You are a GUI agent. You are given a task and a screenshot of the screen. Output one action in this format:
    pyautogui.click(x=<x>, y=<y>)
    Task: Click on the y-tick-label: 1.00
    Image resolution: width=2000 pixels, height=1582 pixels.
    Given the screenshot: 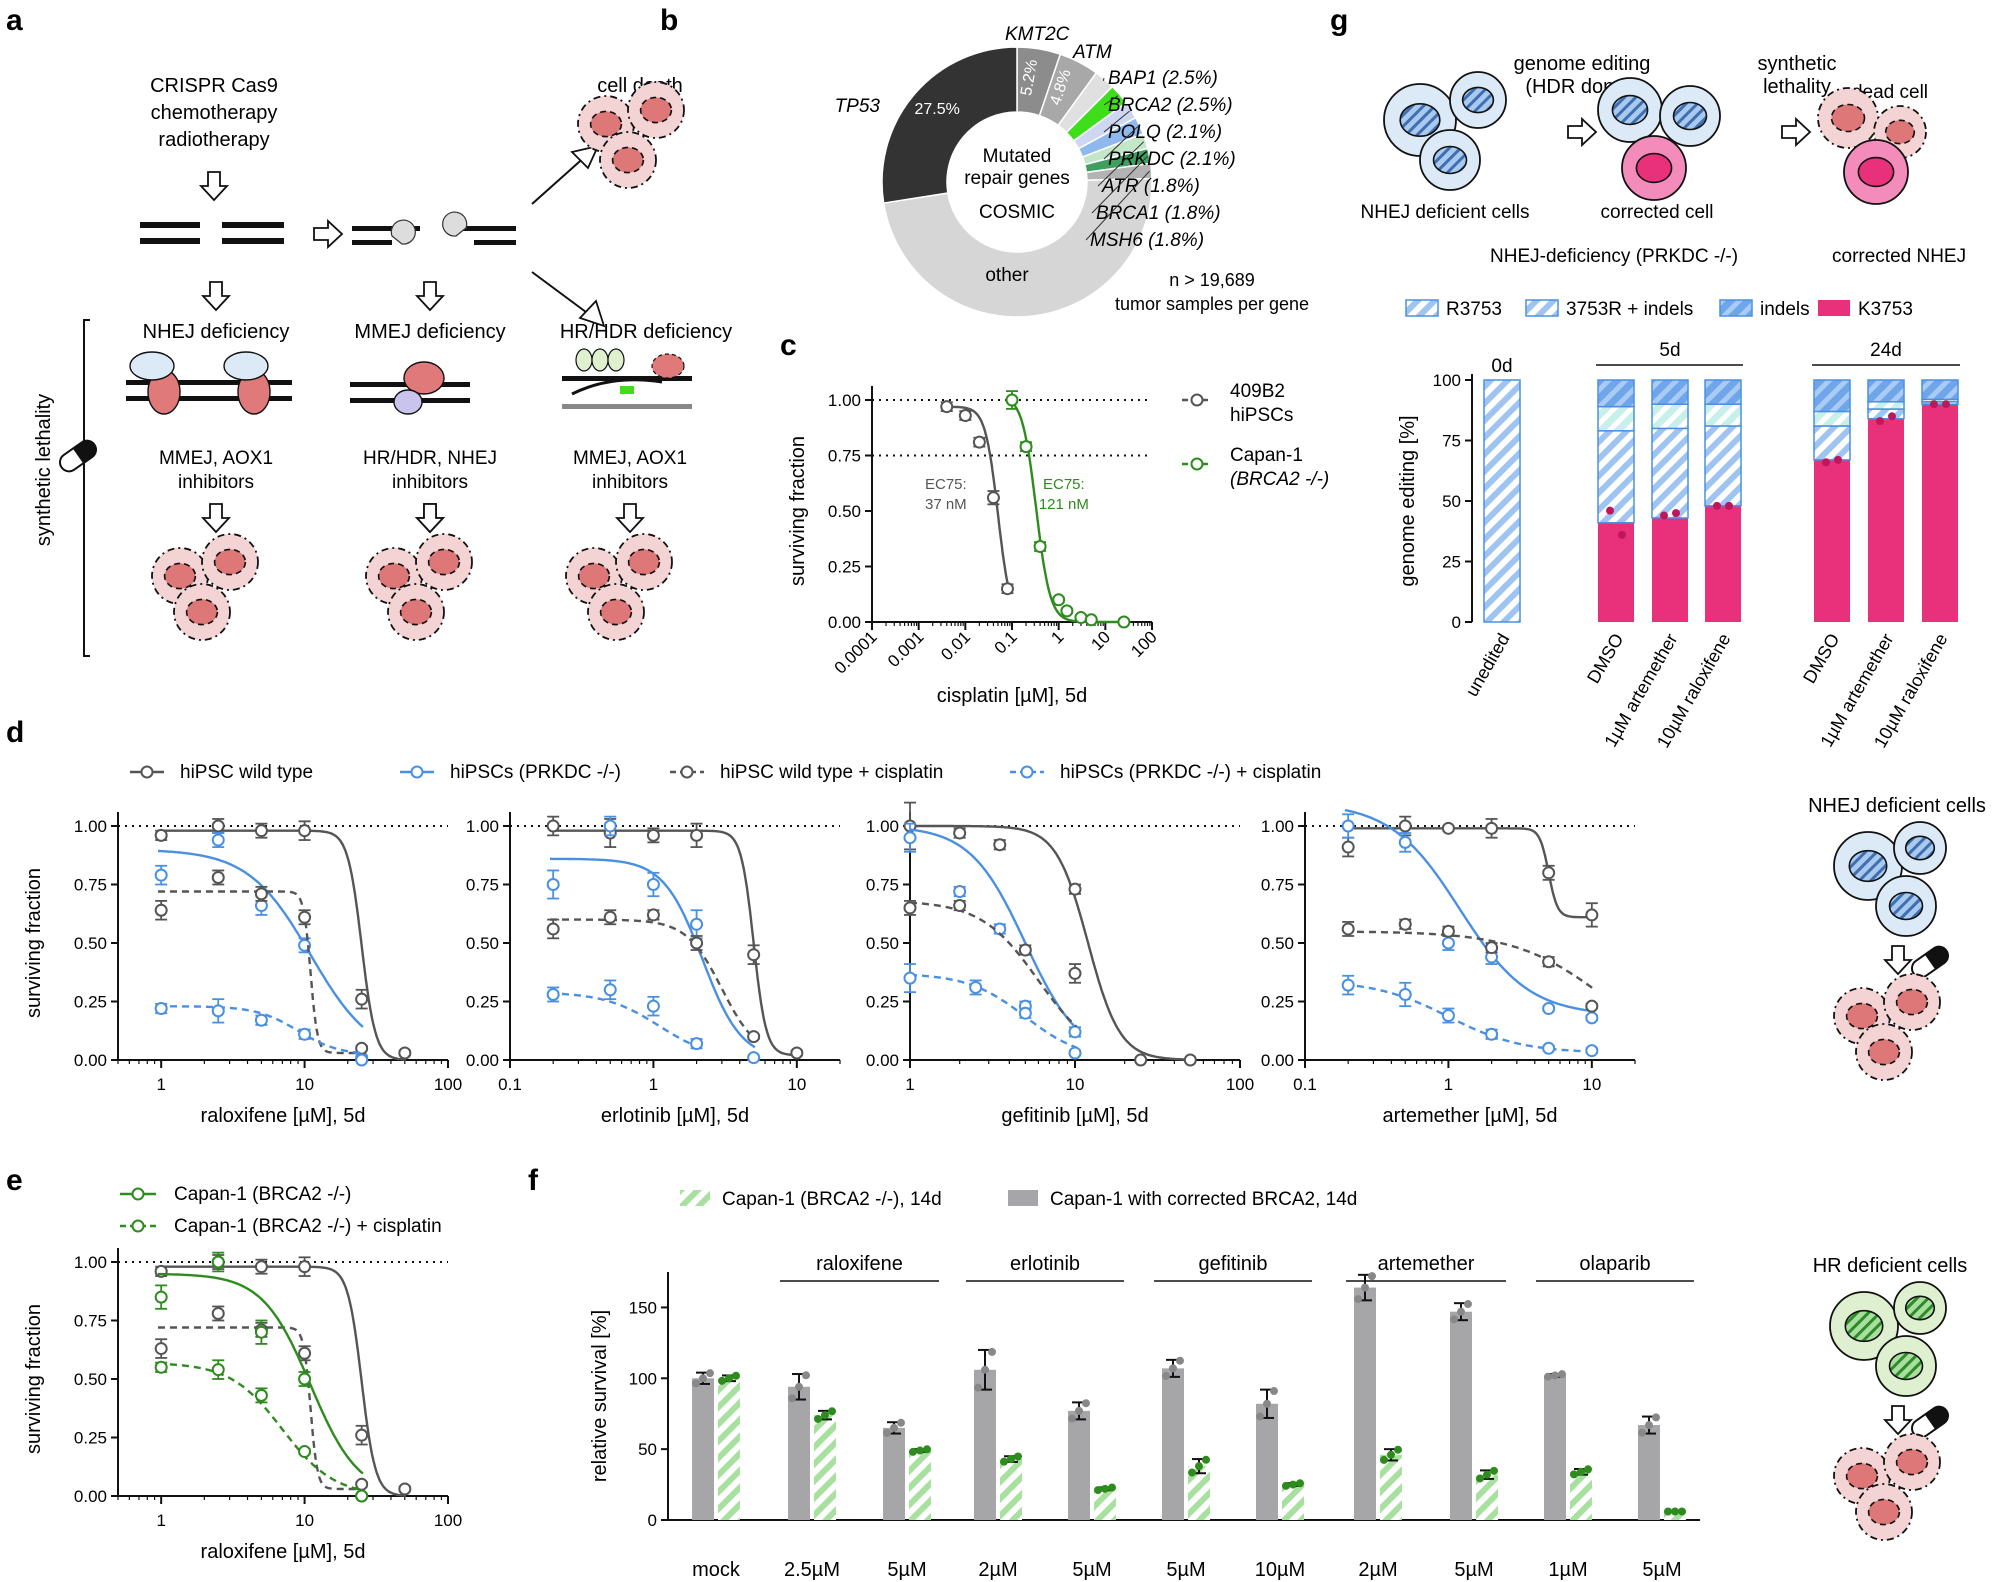 What is the action you would take?
    pyautogui.click(x=90, y=826)
    